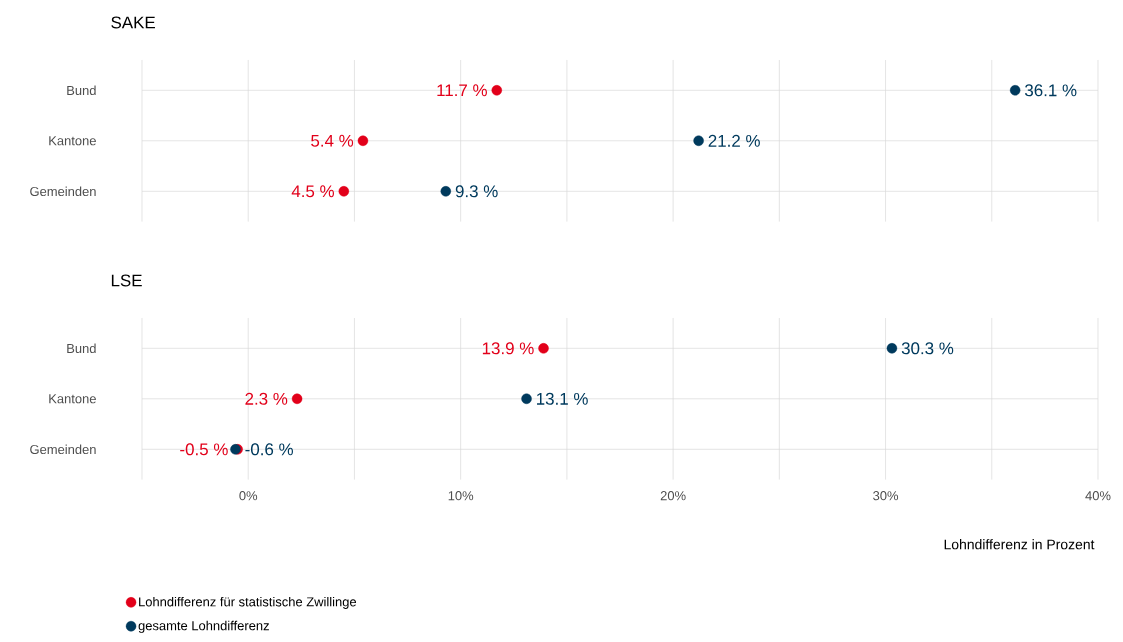  What do you see at coordinates (508, 348) in the screenshot?
I see `data-label: 13.9 %` at bounding box center [508, 348].